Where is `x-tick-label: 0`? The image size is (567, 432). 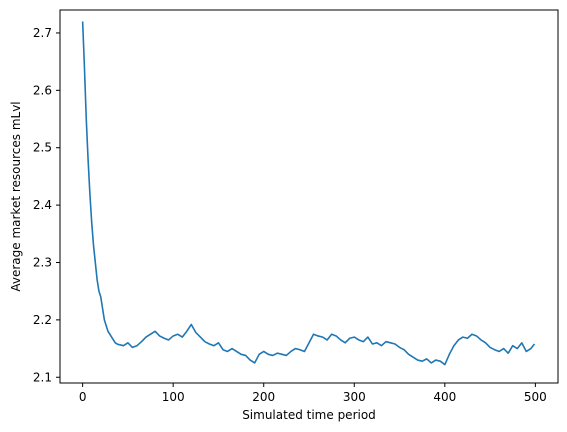
x-tick-label: 0 is located at coordinates (83, 397).